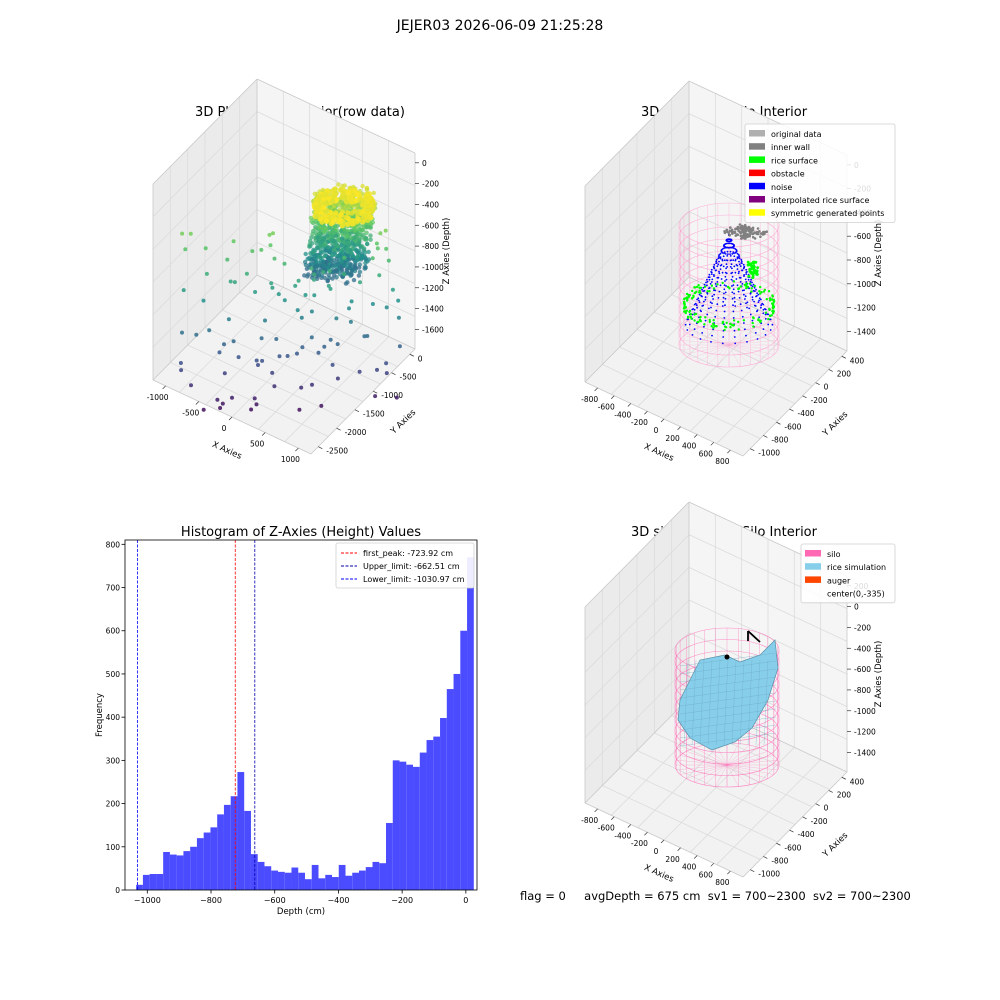 The image size is (1000, 1000). What do you see at coordinates (637, 329) in the screenshot?
I see `axis-edge` at bounding box center [637, 329].